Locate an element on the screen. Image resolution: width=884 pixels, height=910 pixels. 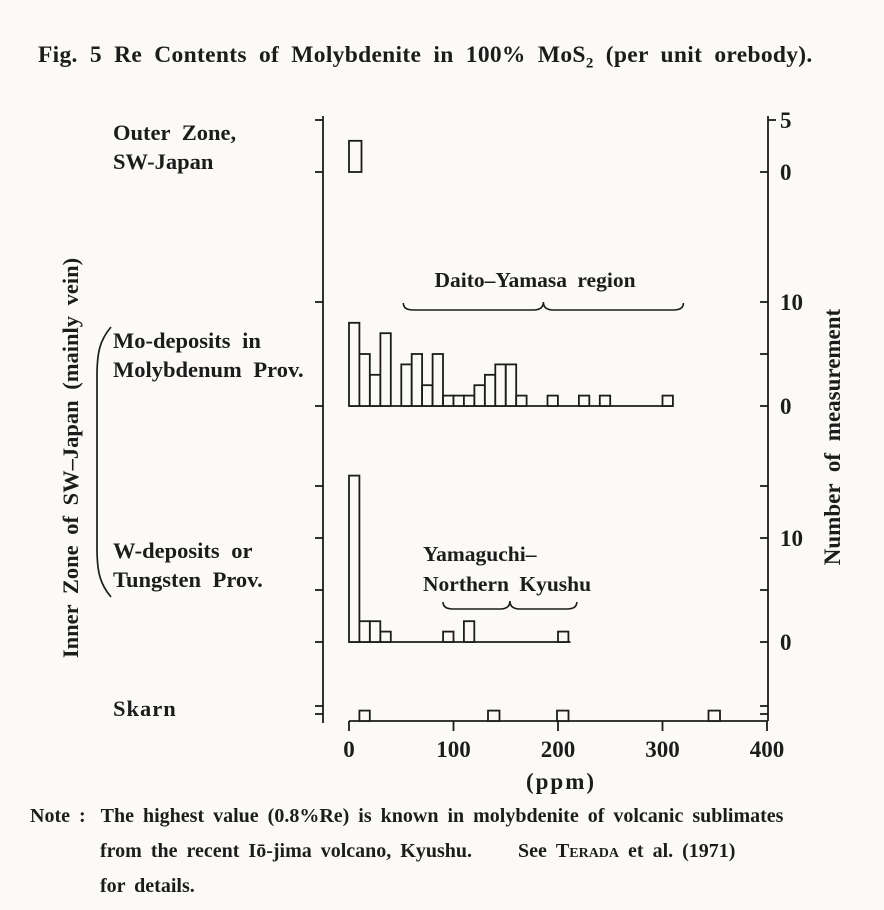
x-axis-unit-label: (ppm) is located at coordinates (561, 781).